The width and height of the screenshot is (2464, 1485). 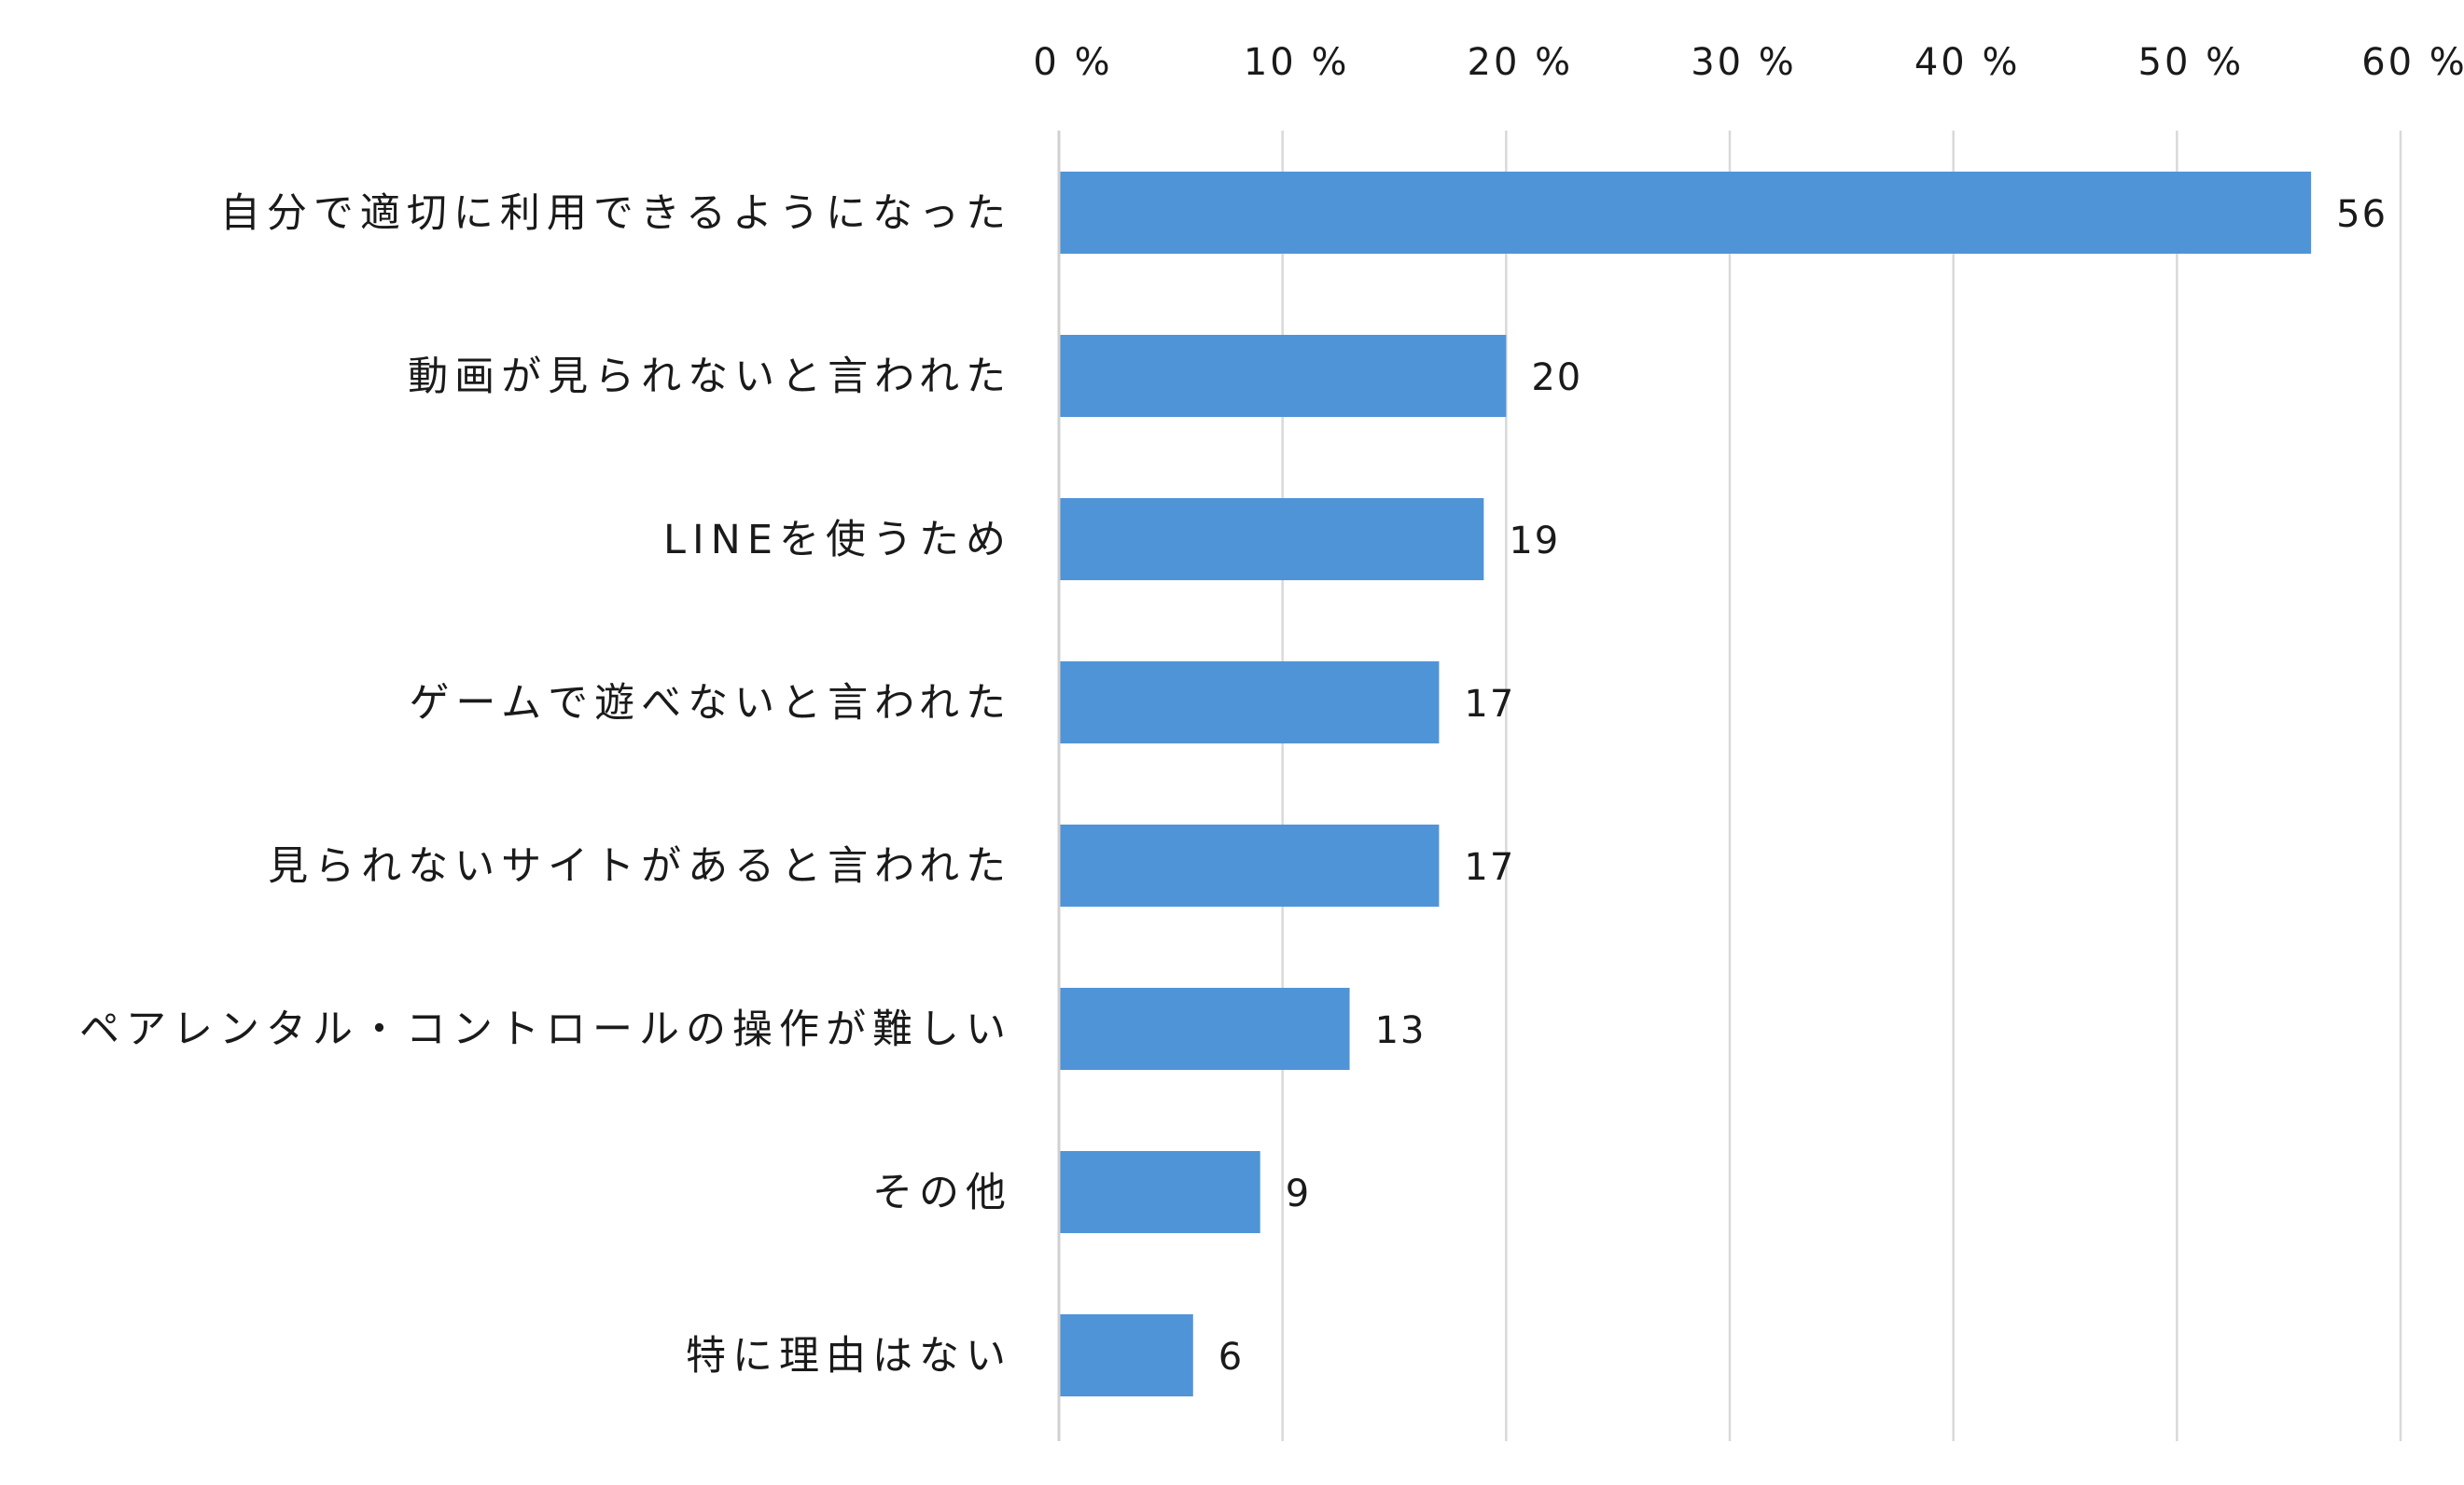 I want to click on category-label: ゲームで遊べないと言われた, so click(x=710, y=703).